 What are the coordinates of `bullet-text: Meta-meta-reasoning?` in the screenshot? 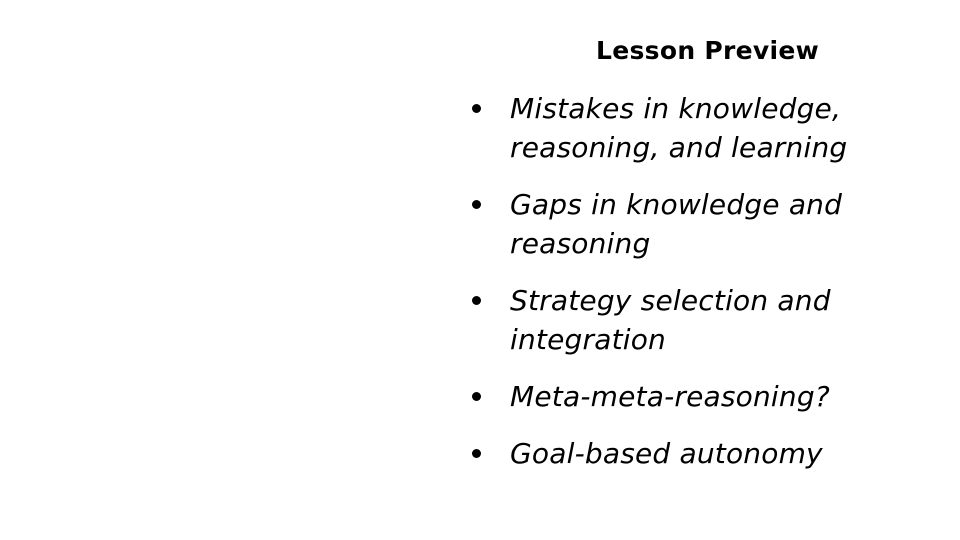 It's located at (670, 396).